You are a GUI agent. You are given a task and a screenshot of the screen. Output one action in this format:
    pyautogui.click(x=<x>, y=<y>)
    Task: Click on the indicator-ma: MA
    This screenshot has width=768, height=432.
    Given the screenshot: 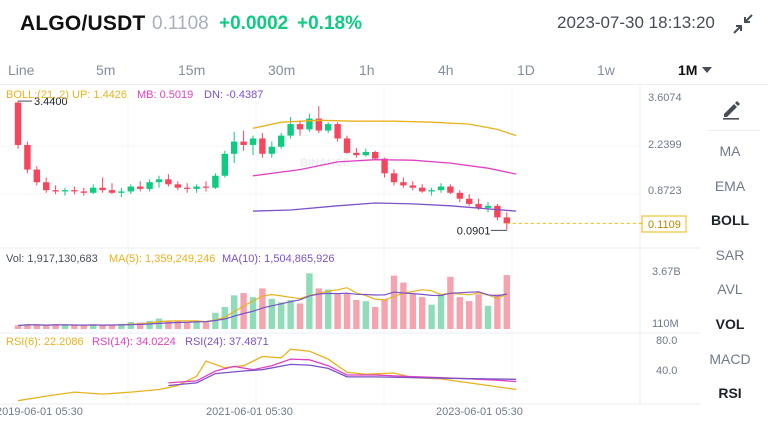 What is the action you would take?
    pyautogui.click(x=730, y=151)
    